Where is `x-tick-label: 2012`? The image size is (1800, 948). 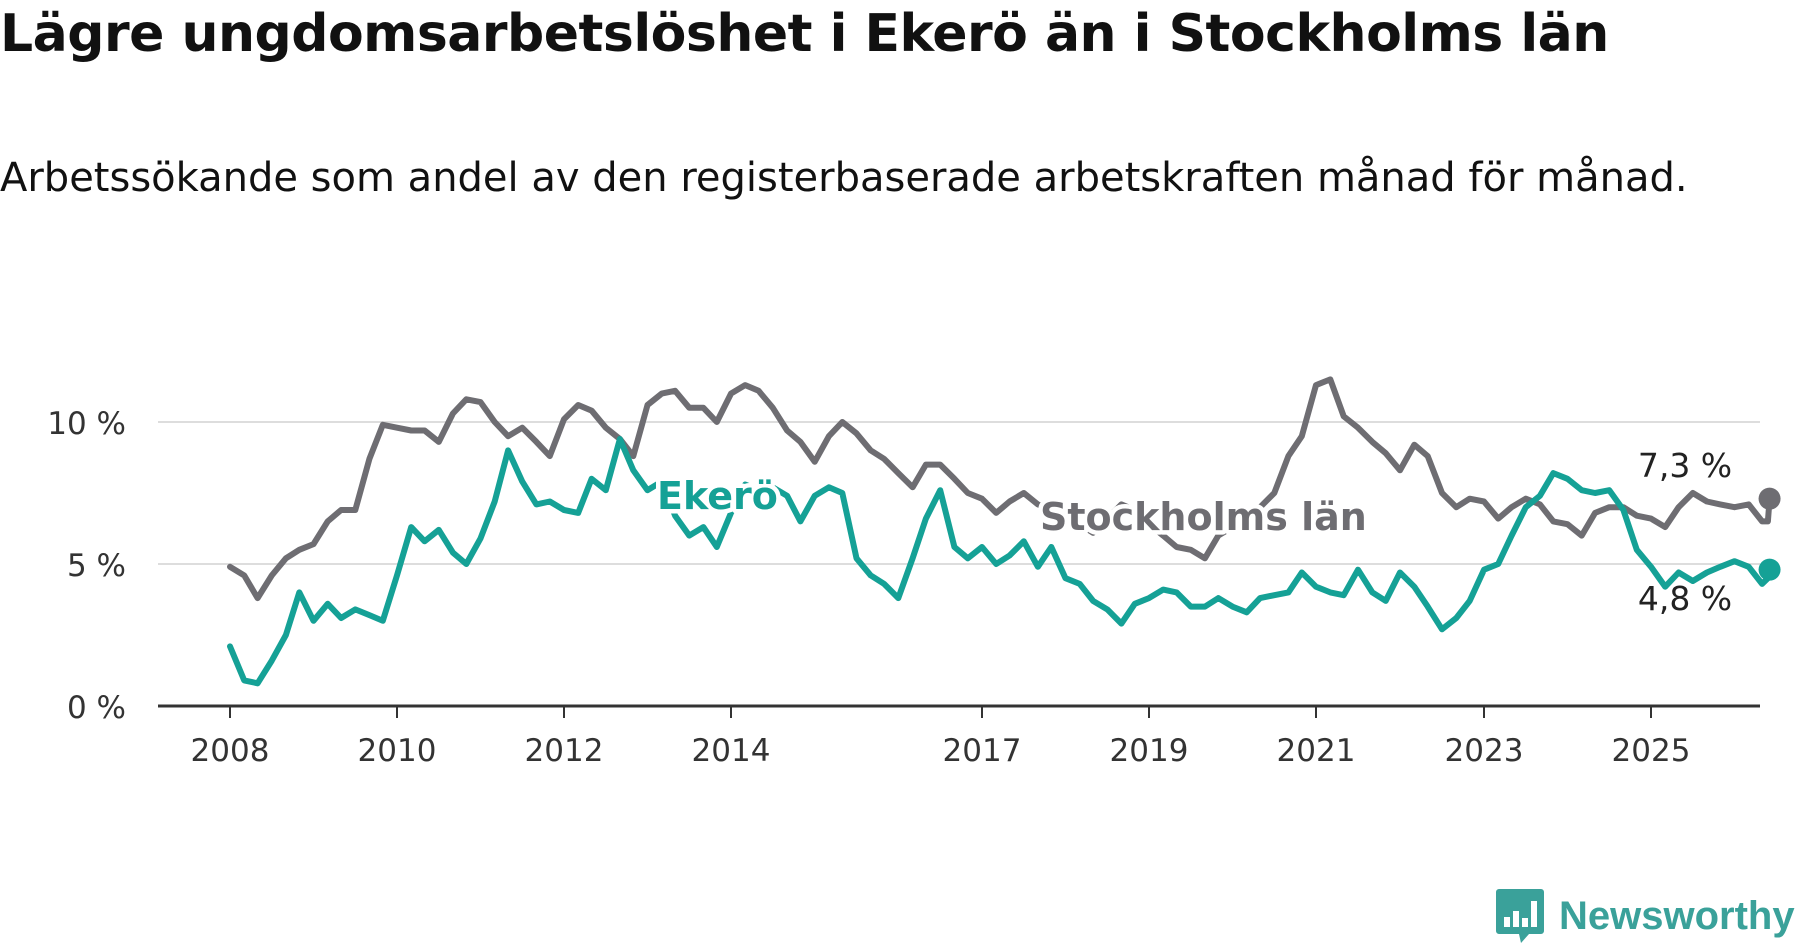 x-tick-label: 2012 is located at coordinates (564, 751).